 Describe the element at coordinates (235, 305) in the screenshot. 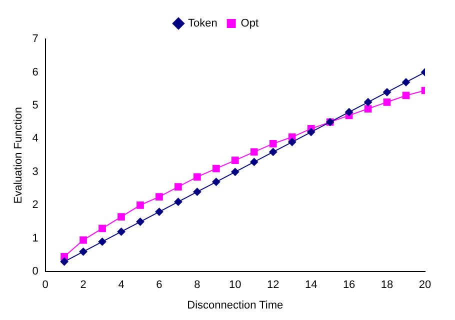

I see `x-axis-title: Disconnection Time` at that location.